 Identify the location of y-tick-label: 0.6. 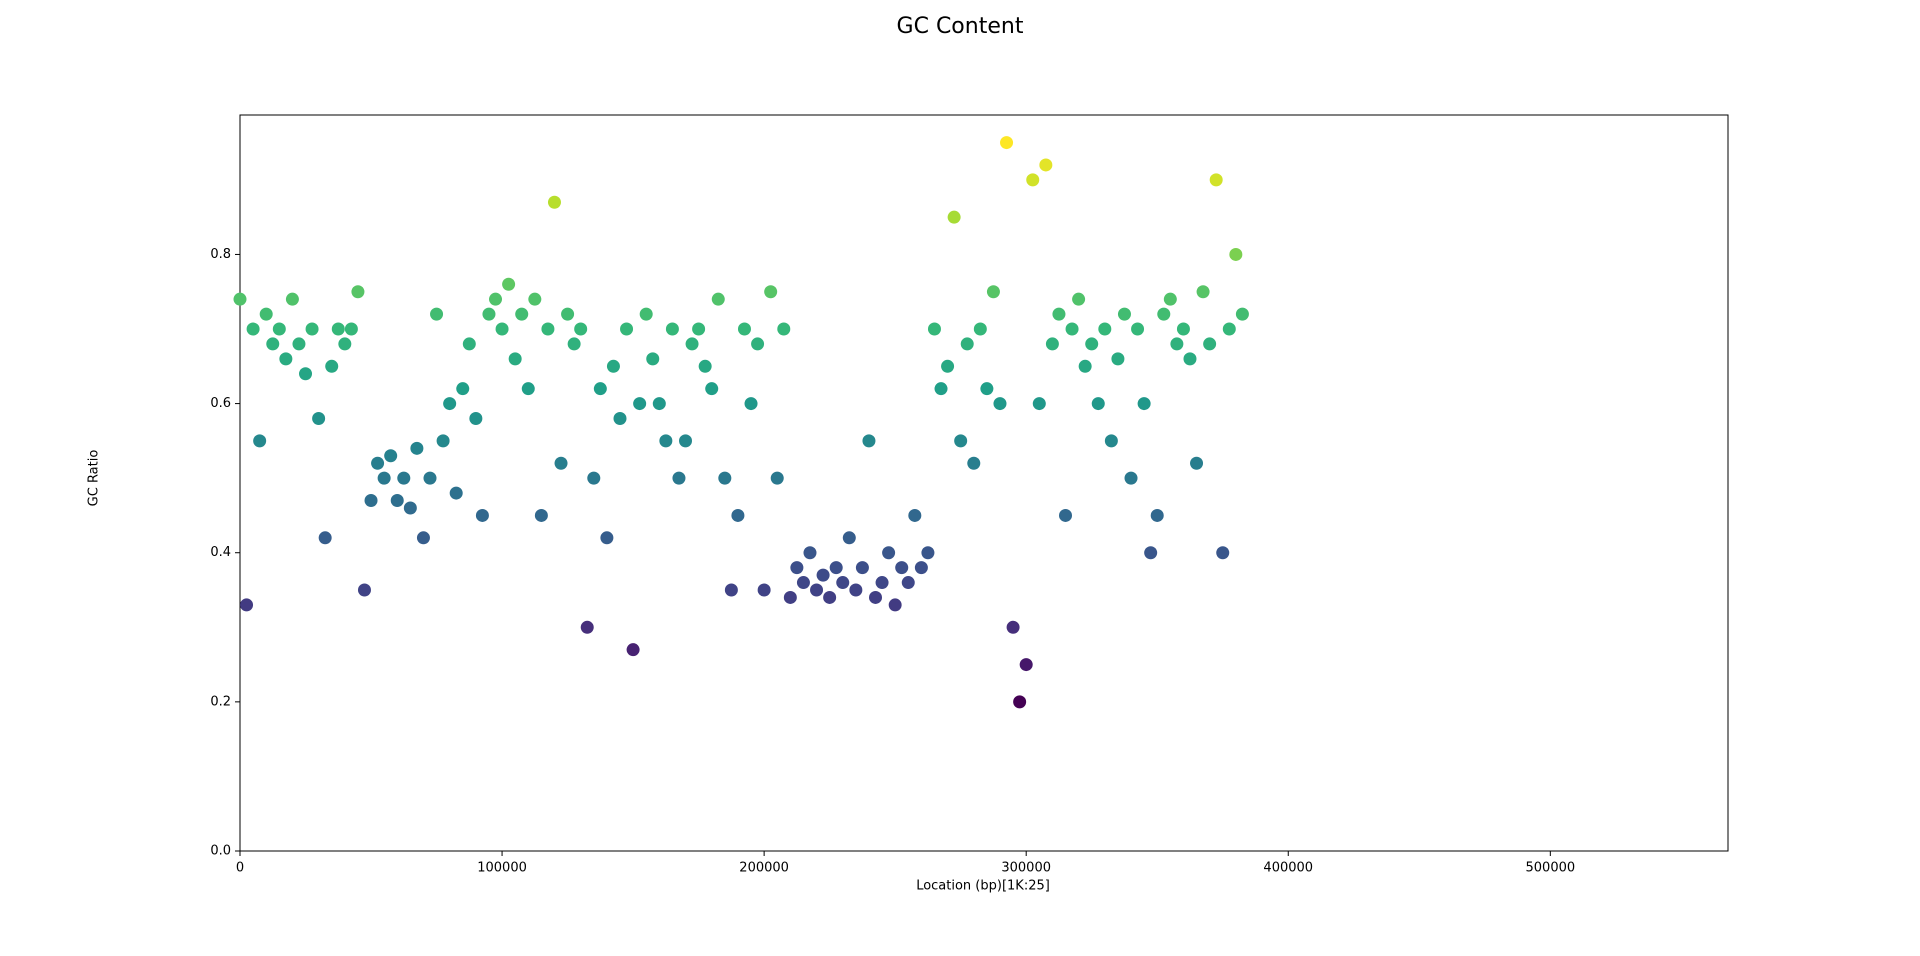
(220, 403).